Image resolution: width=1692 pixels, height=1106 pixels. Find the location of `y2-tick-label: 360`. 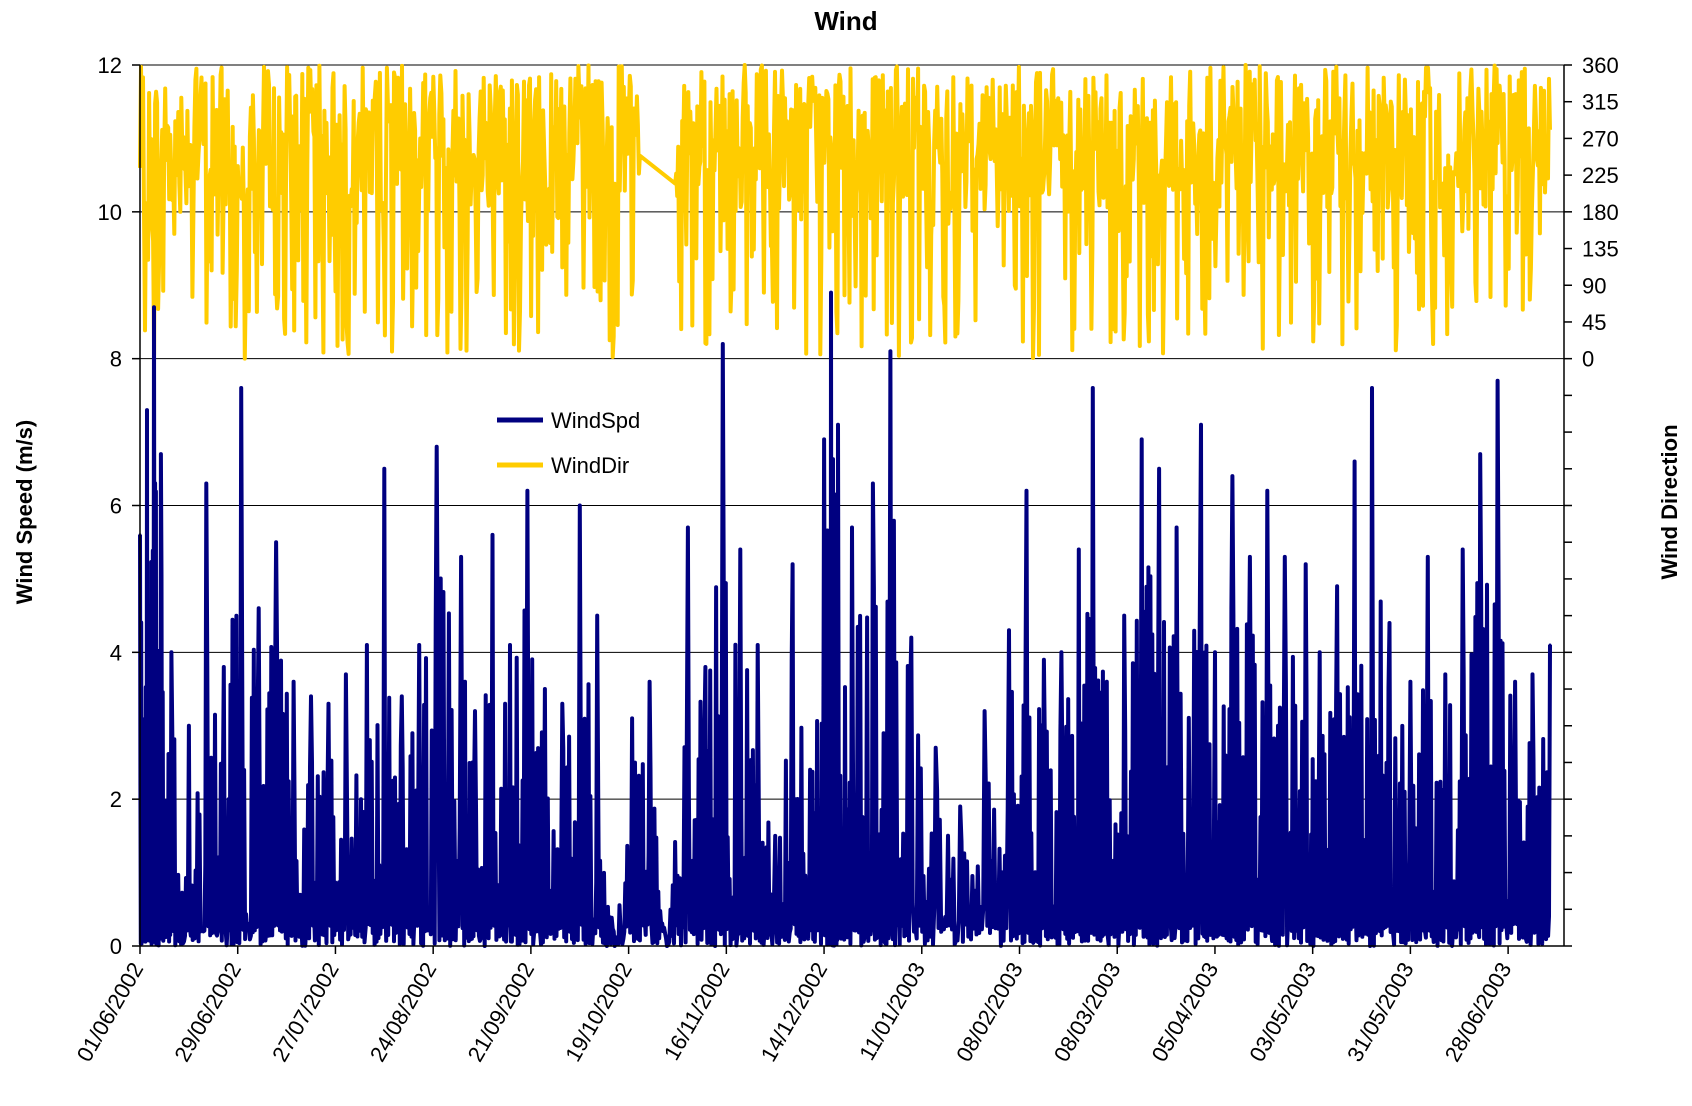

y2-tick-label: 360 is located at coordinates (1600, 65).